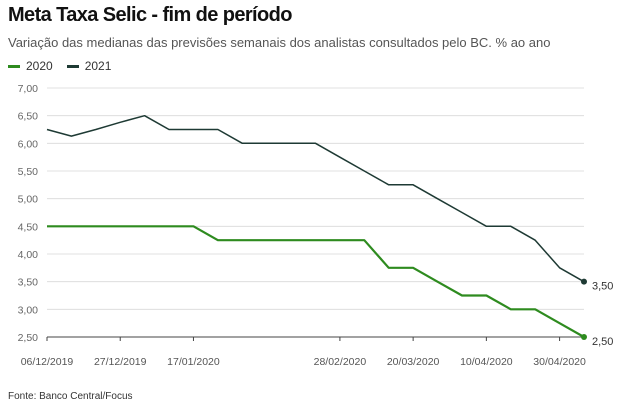  Describe the element at coordinates (28, 172) in the screenshot. I see `y-tick-label: 5,50` at that location.